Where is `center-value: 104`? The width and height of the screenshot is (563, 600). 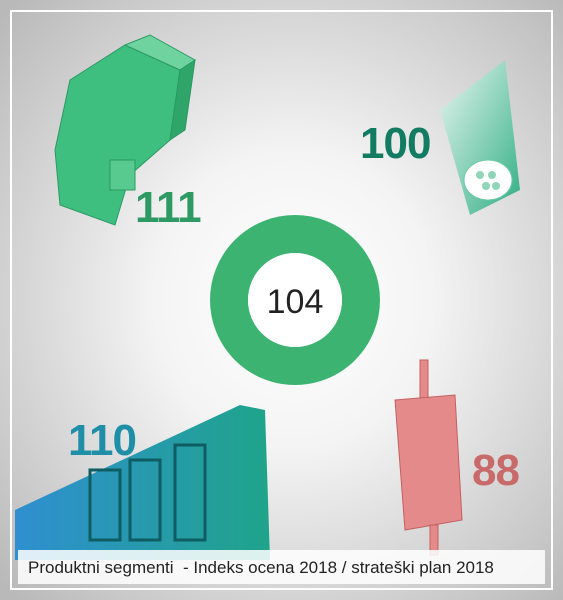 center-value: 104 is located at coordinates (295, 302).